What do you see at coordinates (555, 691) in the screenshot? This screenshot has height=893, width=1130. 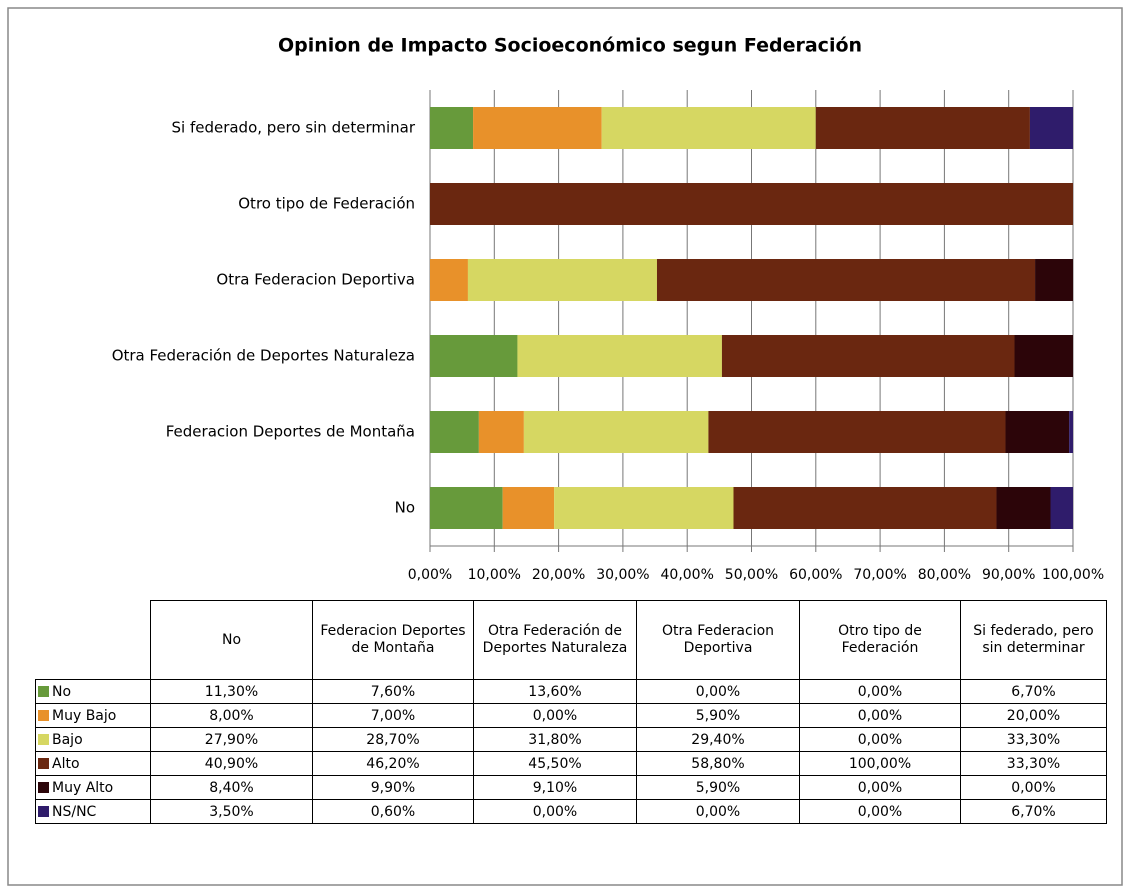 I see `table-cell: 13,60%` at bounding box center [555, 691].